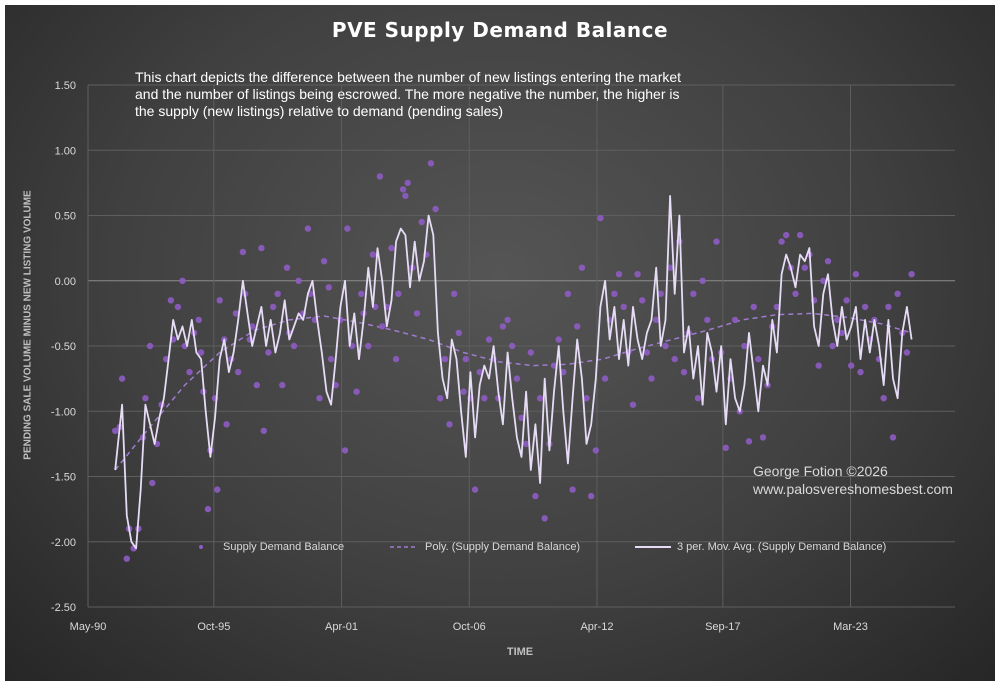 The width and height of the screenshot is (1000, 683). What do you see at coordinates (63, 347) in the screenshot?
I see `y-tick-label: -0.50` at bounding box center [63, 347].